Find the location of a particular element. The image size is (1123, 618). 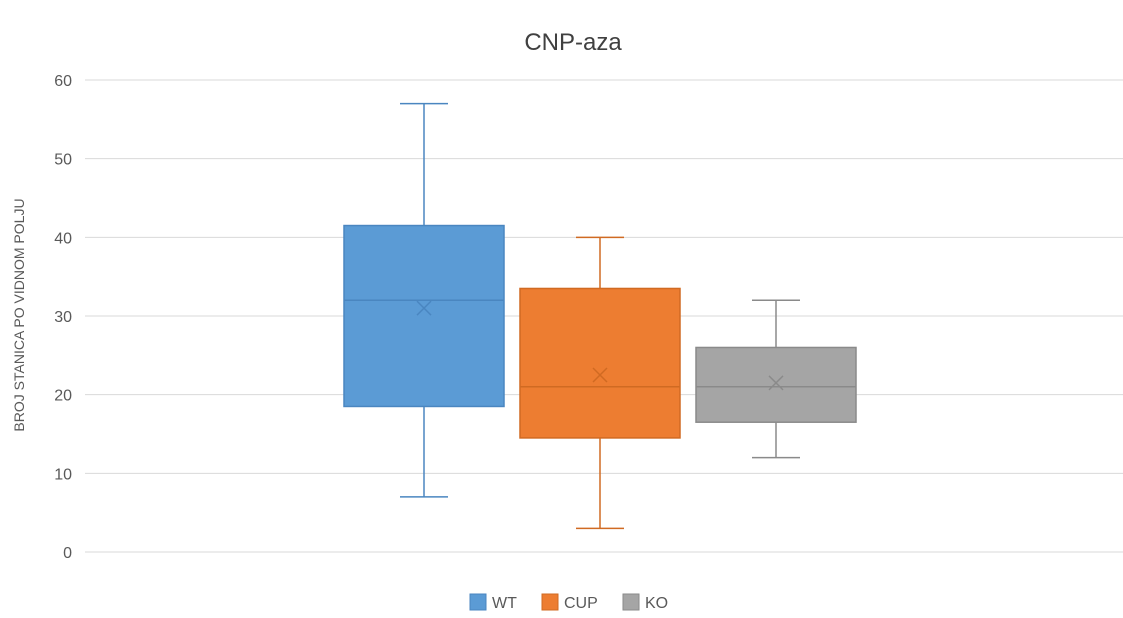

box-wt is located at coordinates (424, 300).